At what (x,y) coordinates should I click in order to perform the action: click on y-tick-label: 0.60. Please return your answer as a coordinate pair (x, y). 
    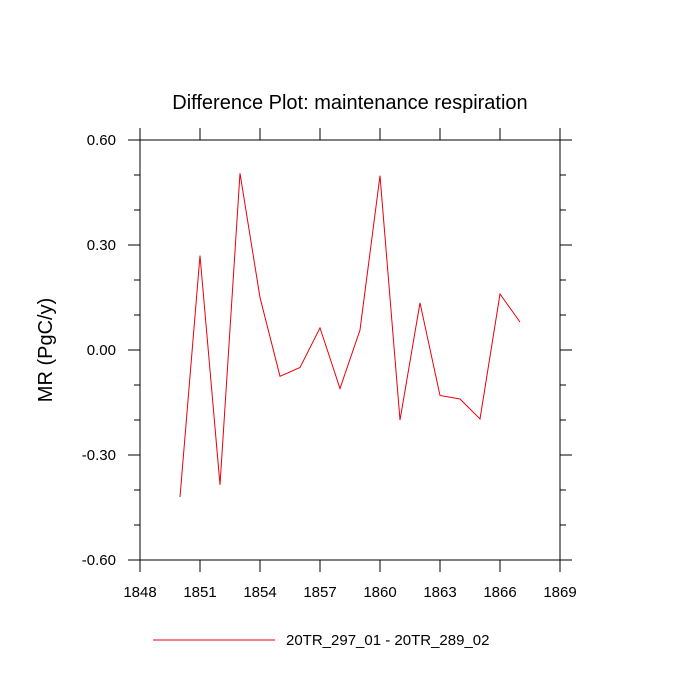
    Looking at the image, I should click on (101, 140).